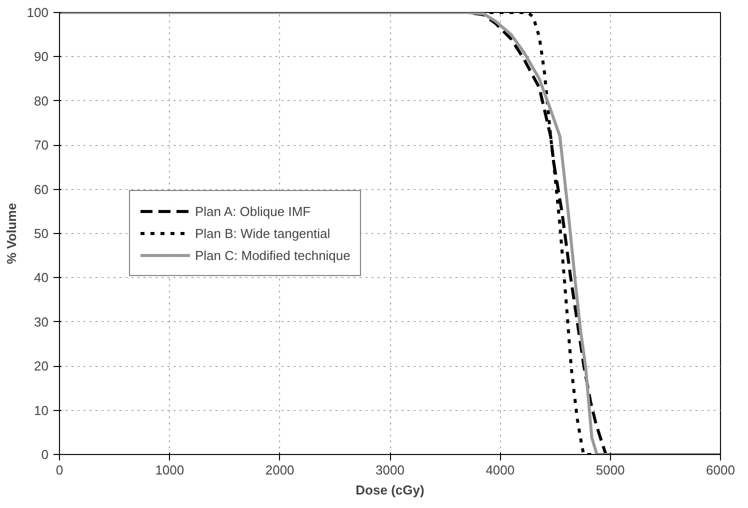 The image size is (748, 508). What do you see at coordinates (500, 470) in the screenshot?
I see `x-tick-label: 4000` at bounding box center [500, 470].